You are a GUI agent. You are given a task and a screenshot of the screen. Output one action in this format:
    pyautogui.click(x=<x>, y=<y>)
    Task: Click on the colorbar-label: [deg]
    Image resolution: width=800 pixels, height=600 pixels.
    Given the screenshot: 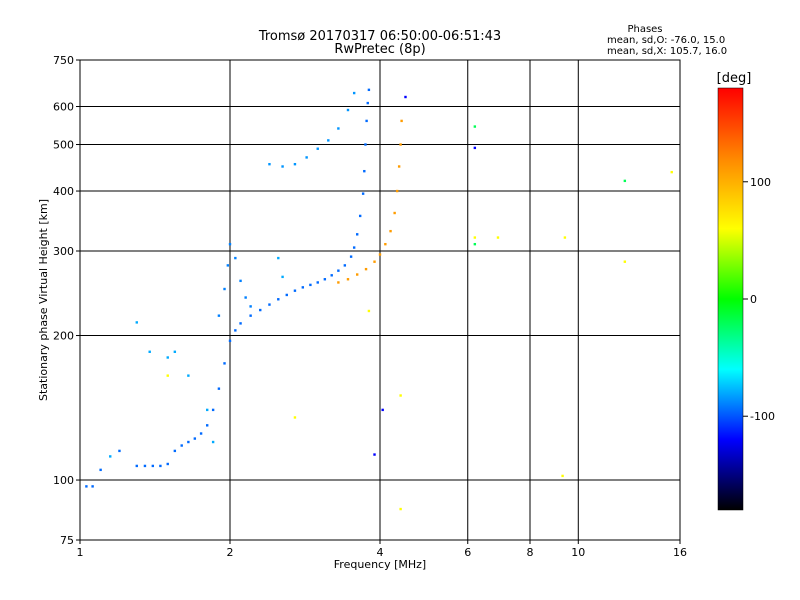 What is the action you would take?
    pyautogui.click(x=734, y=78)
    